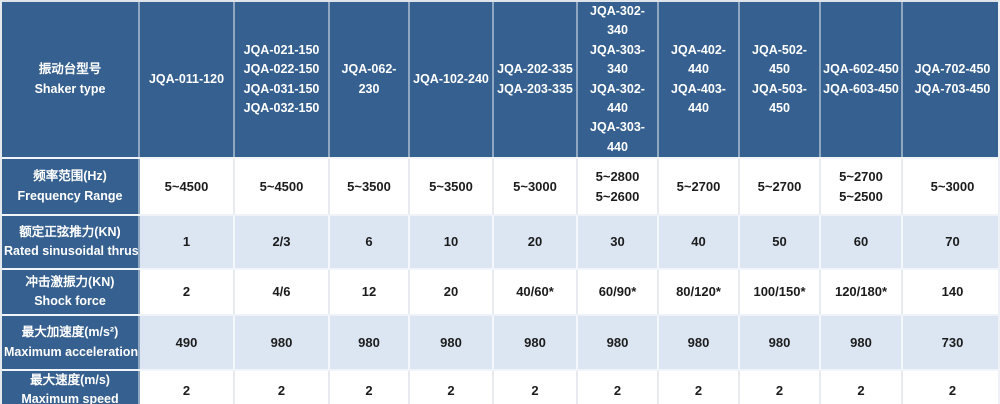 The height and width of the screenshot is (404, 1000). I want to click on value-line: 80/120*, so click(698, 292).